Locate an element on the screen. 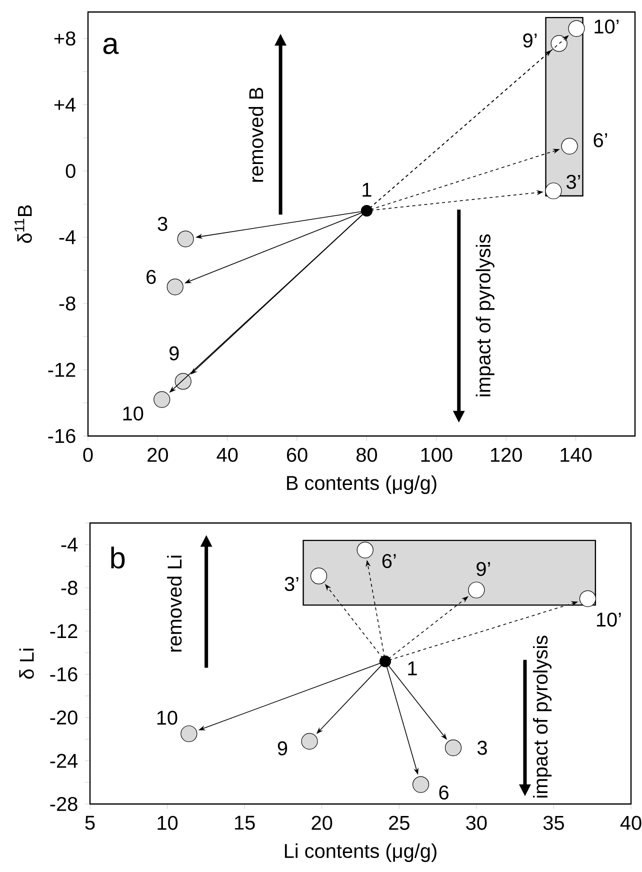 The image size is (642, 872). x-tick-label: 0 is located at coordinates (88, 455).